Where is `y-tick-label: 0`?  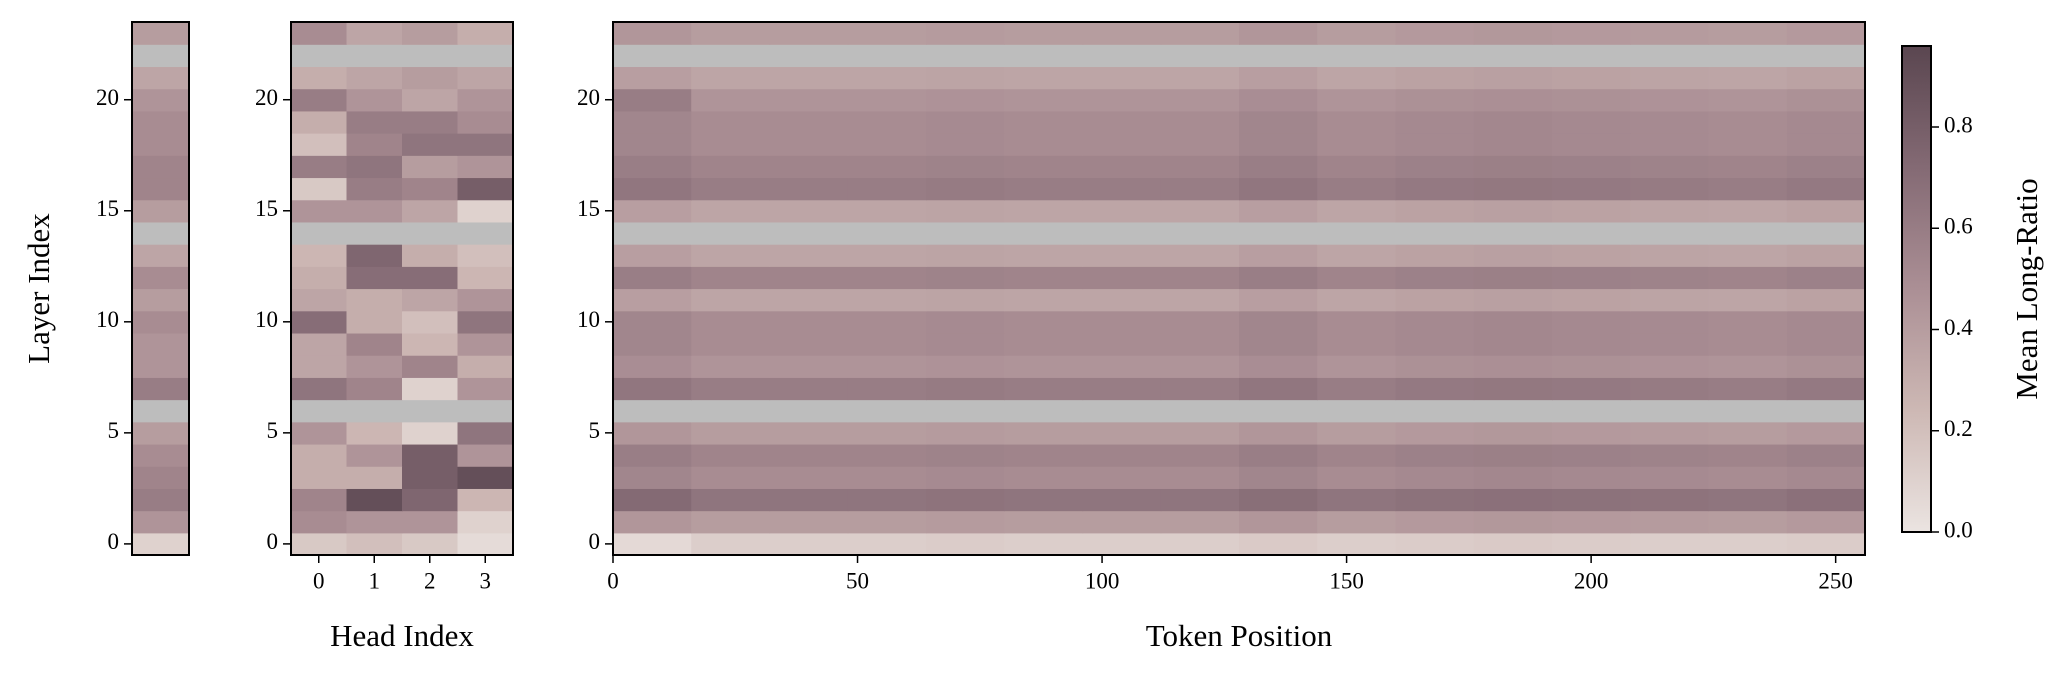 y-tick-label: 0 is located at coordinates (273, 541).